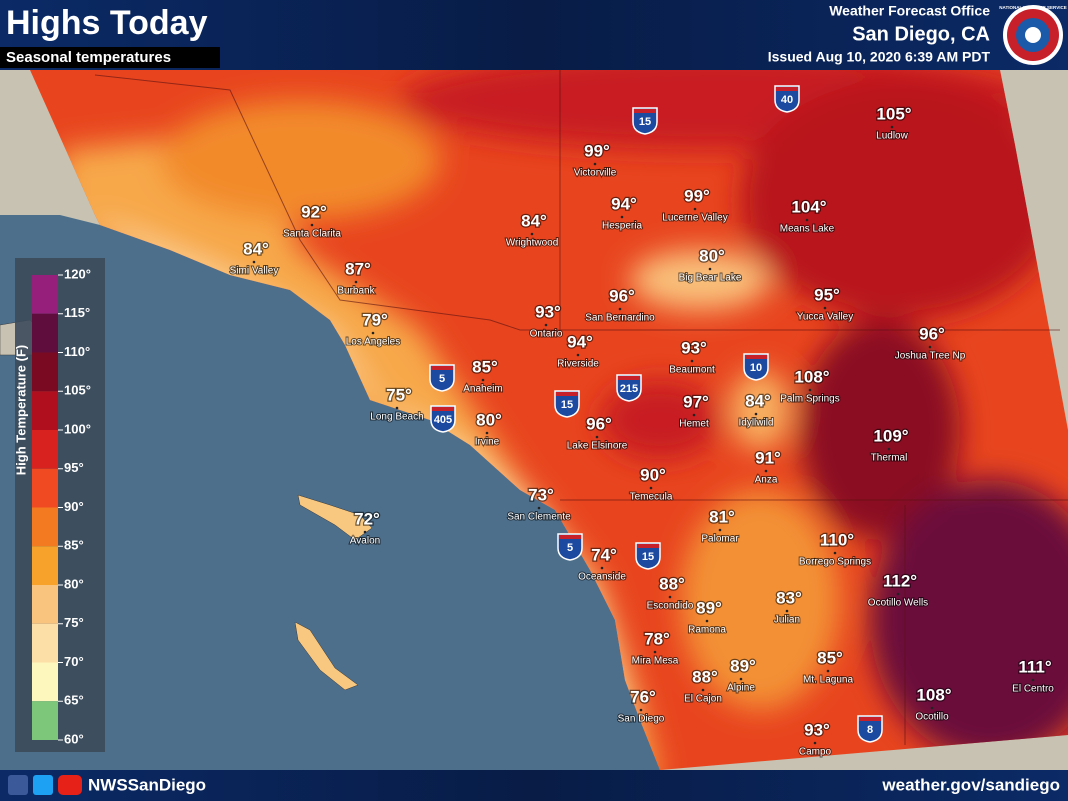 The image size is (1068, 801). Describe the element at coordinates (787, 620) in the screenshot. I see `city-name: Julian` at that location.